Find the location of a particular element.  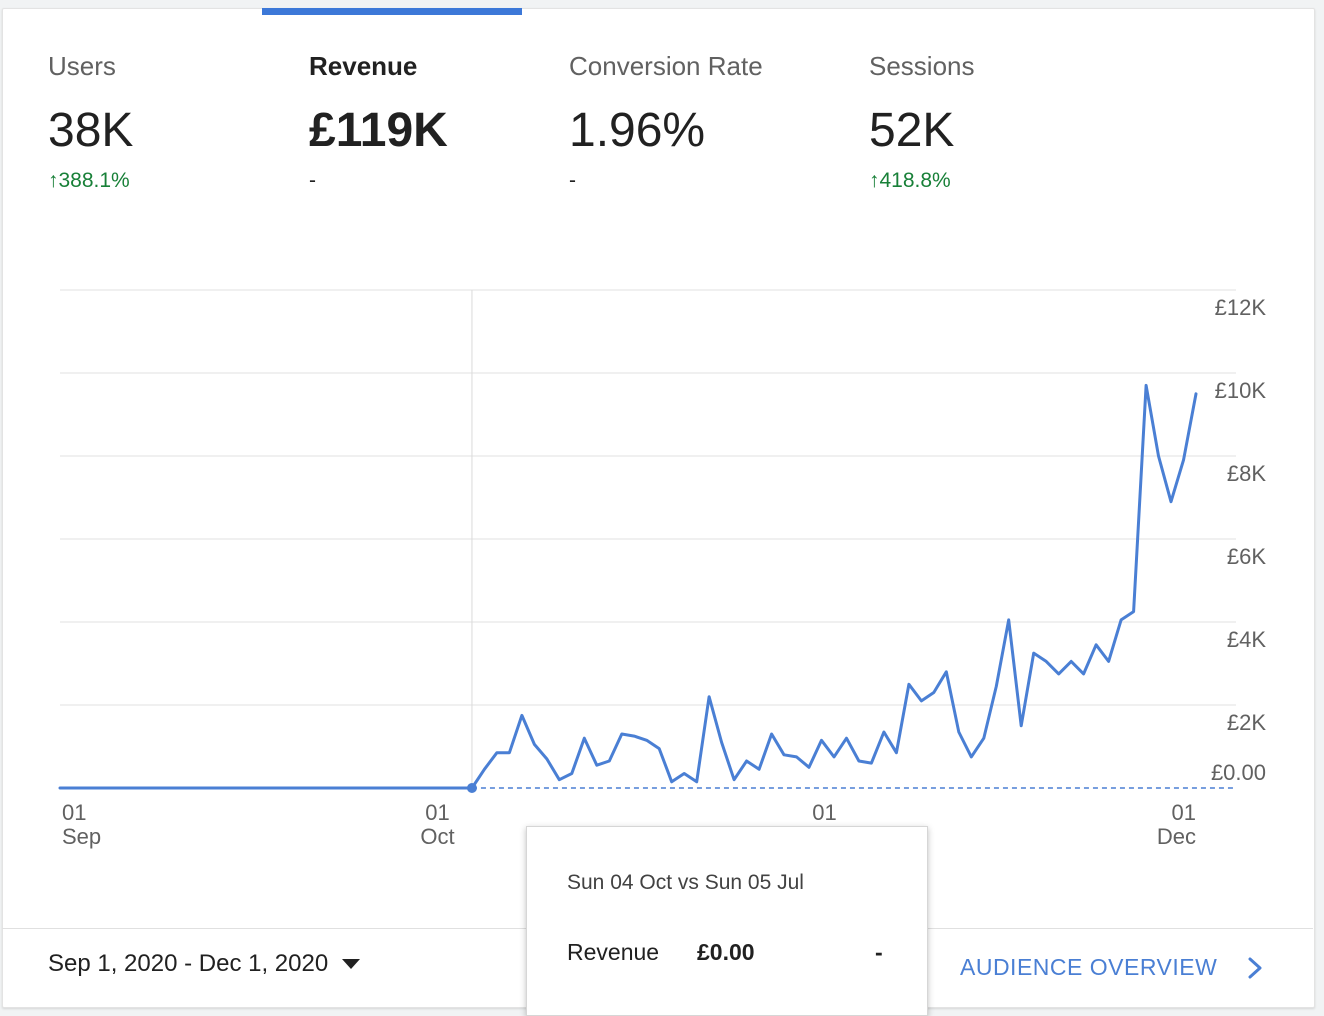

metric-change: ↑418.8% is located at coordinates (999, 181).